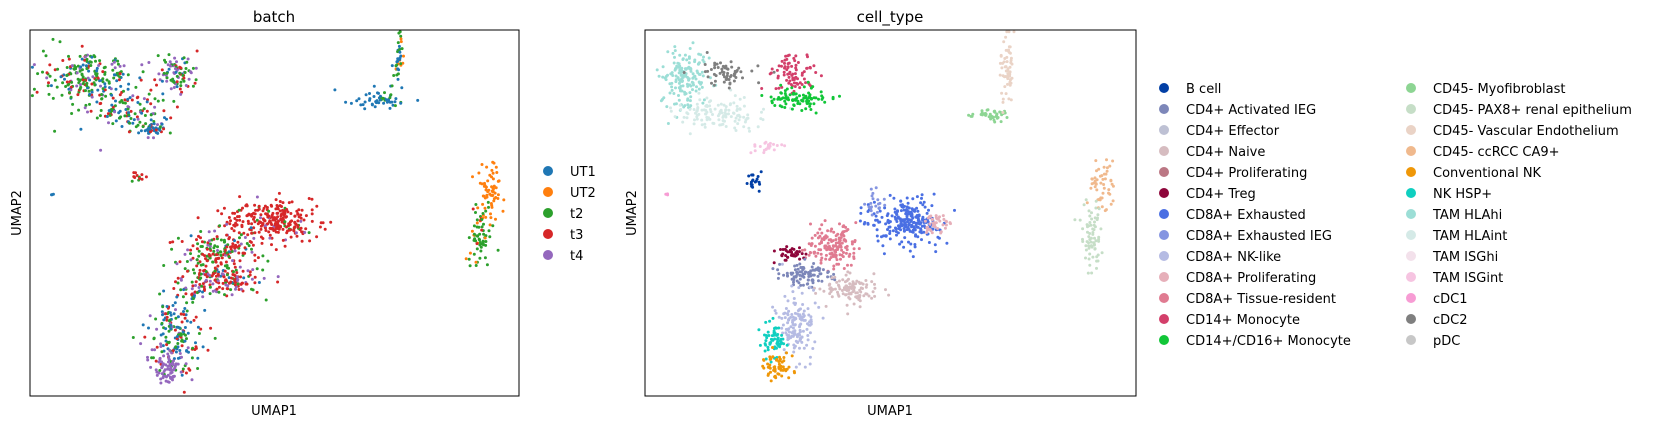  Describe the element at coordinates (17, 213) in the screenshot. I see `batch-ylabel: UMAP2` at that location.